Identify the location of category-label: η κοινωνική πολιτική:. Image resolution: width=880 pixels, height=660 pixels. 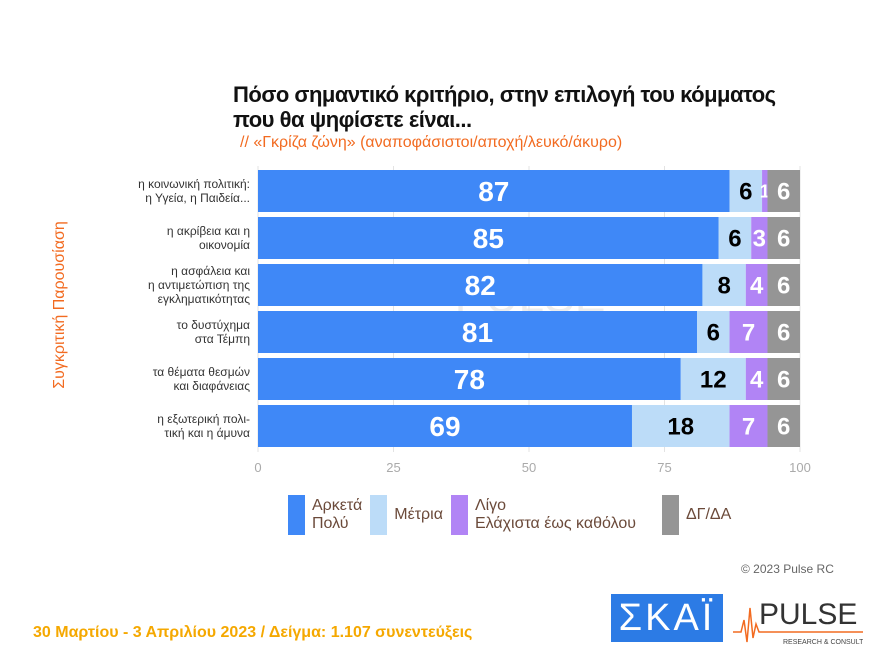
(194, 184).